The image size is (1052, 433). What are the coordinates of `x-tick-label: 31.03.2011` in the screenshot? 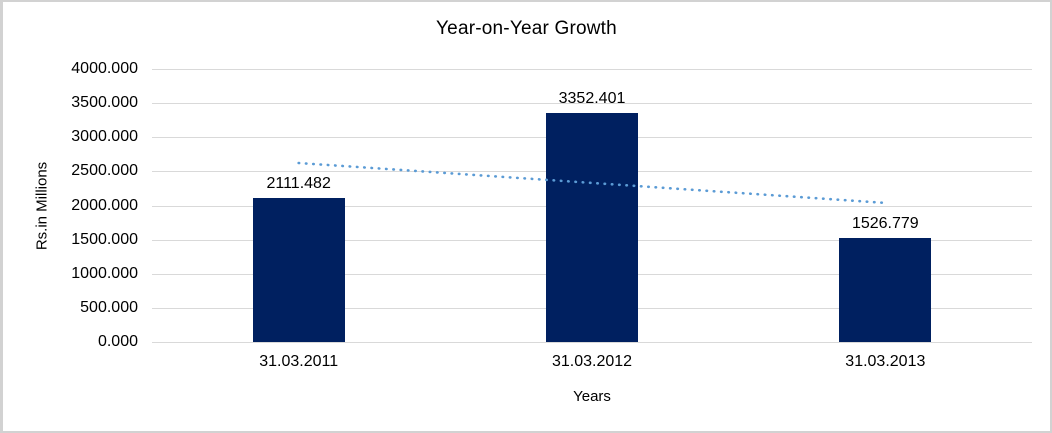 It's located at (299, 361).